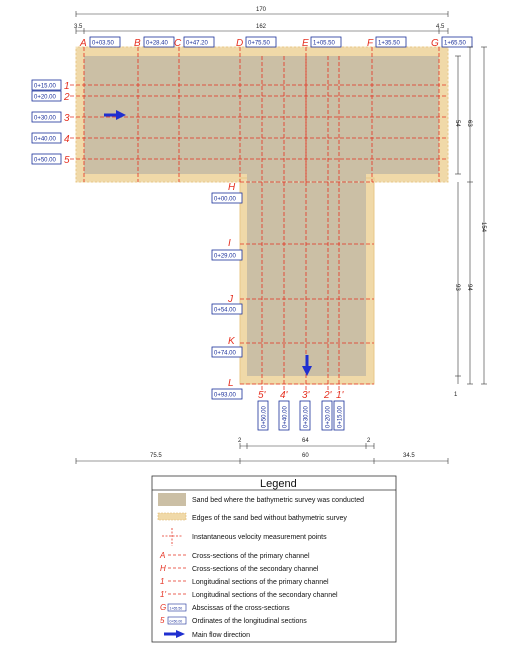 This screenshot has height=650, width=520. What do you see at coordinates (261, 10) in the screenshot?
I see `dim-top-total: 170` at bounding box center [261, 10].